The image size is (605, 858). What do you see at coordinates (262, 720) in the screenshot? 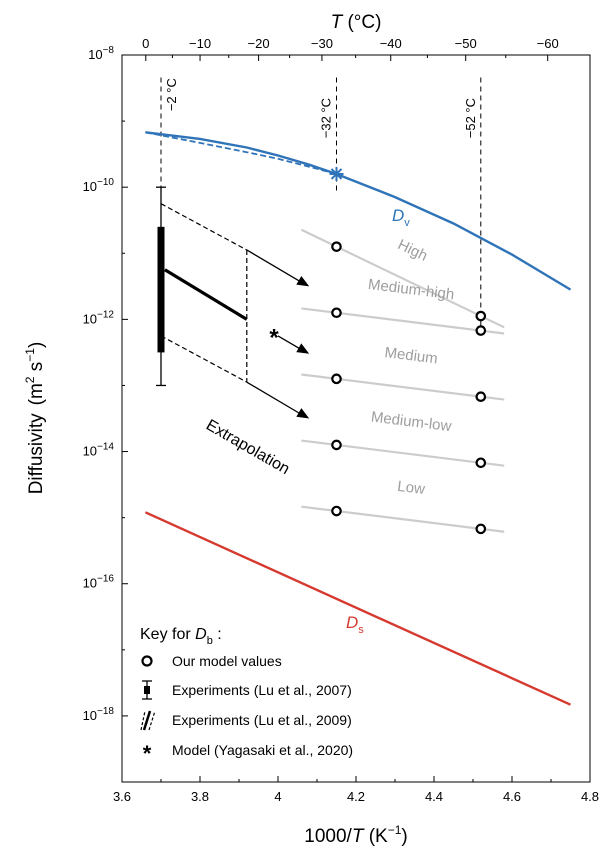
I see `legend-entry-lu-2009: Experiments (Lu et al., 2009)` at bounding box center [262, 720].